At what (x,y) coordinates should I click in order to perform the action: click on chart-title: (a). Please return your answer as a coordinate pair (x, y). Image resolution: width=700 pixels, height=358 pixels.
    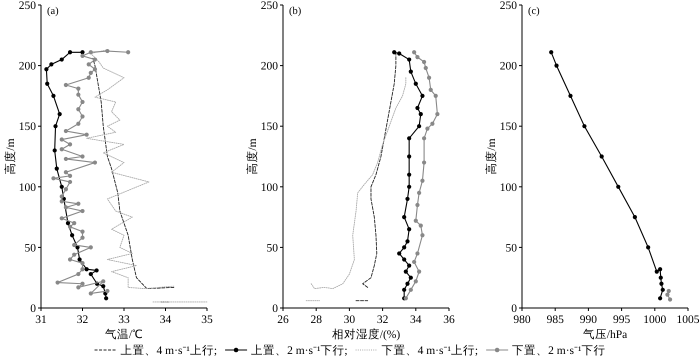
    Looking at the image, I should click on (53, 11).